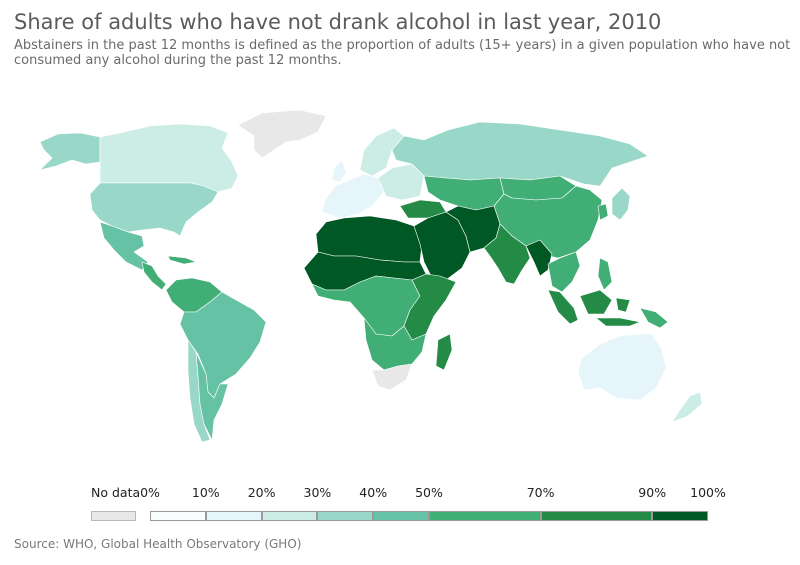 The height and width of the screenshot is (565, 800). Describe the element at coordinates (182, 260) in the screenshot. I see `region-caribbean` at that location.